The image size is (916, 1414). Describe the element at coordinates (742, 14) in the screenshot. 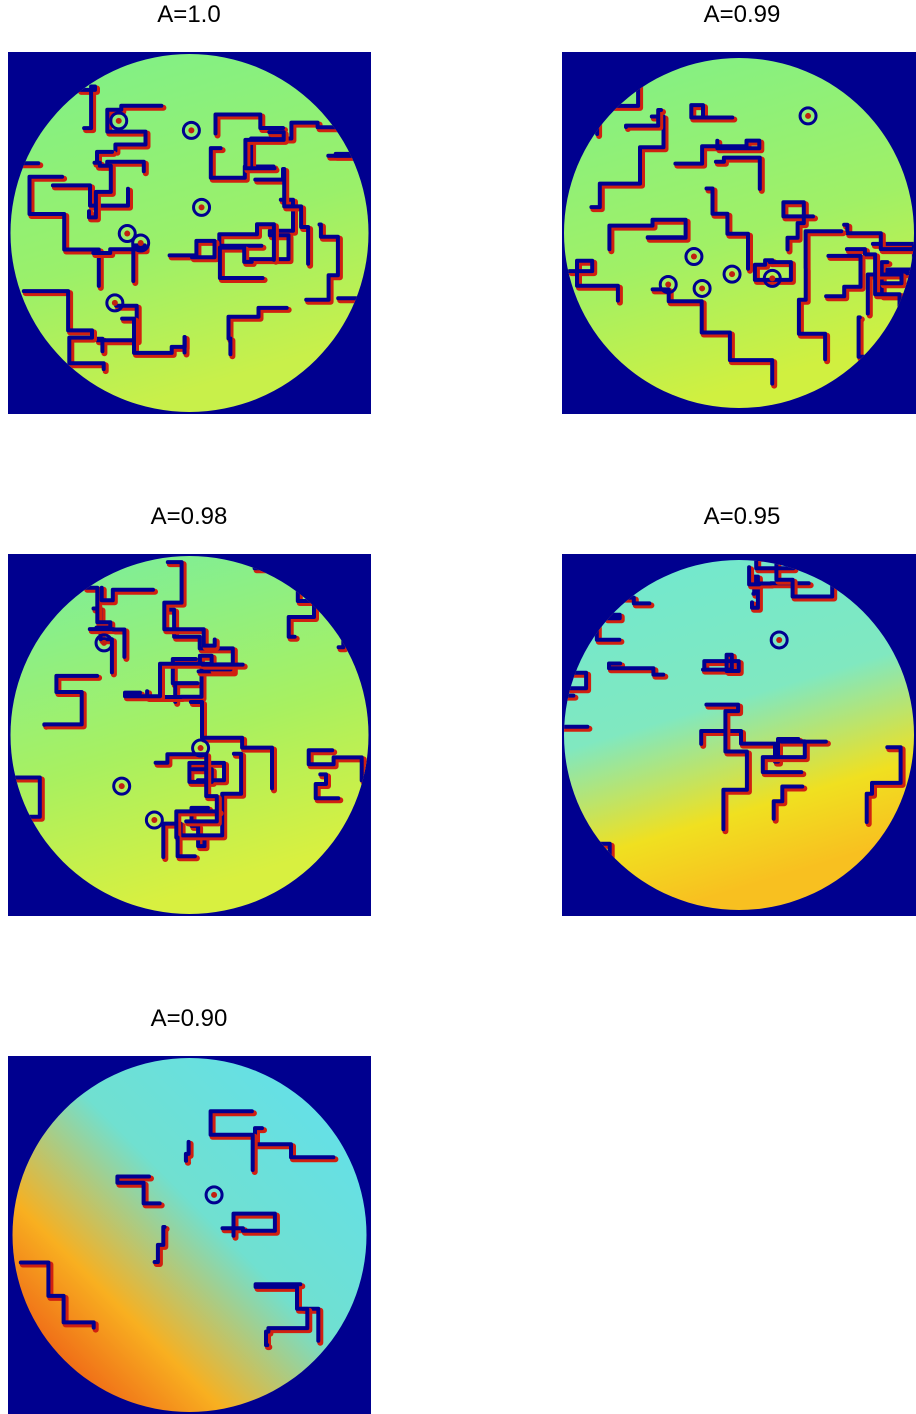

I see `panel-title: A=0.99` at that location.